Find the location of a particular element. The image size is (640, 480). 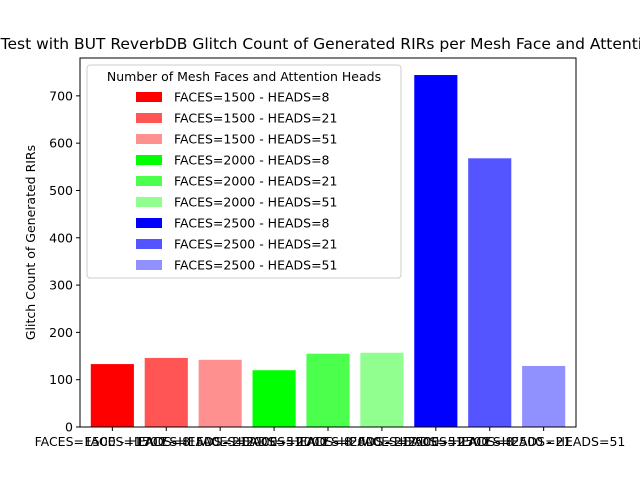

x-tick-label: FACES=2000 - HEADS=21 is located at coordinates (327, 441).